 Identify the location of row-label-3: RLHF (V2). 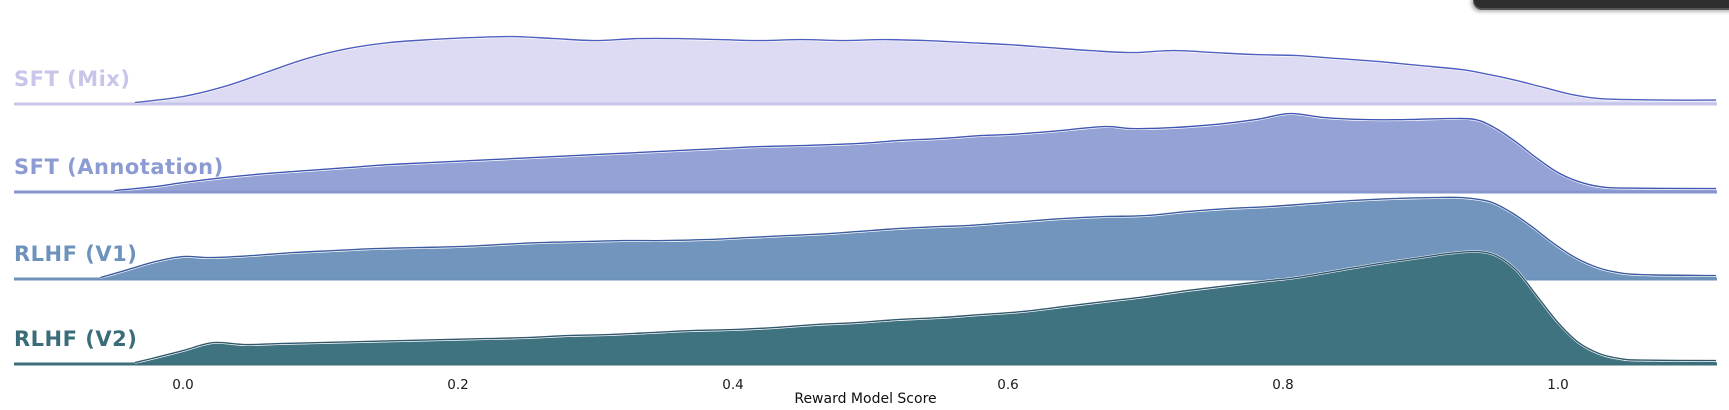
(75, 339).